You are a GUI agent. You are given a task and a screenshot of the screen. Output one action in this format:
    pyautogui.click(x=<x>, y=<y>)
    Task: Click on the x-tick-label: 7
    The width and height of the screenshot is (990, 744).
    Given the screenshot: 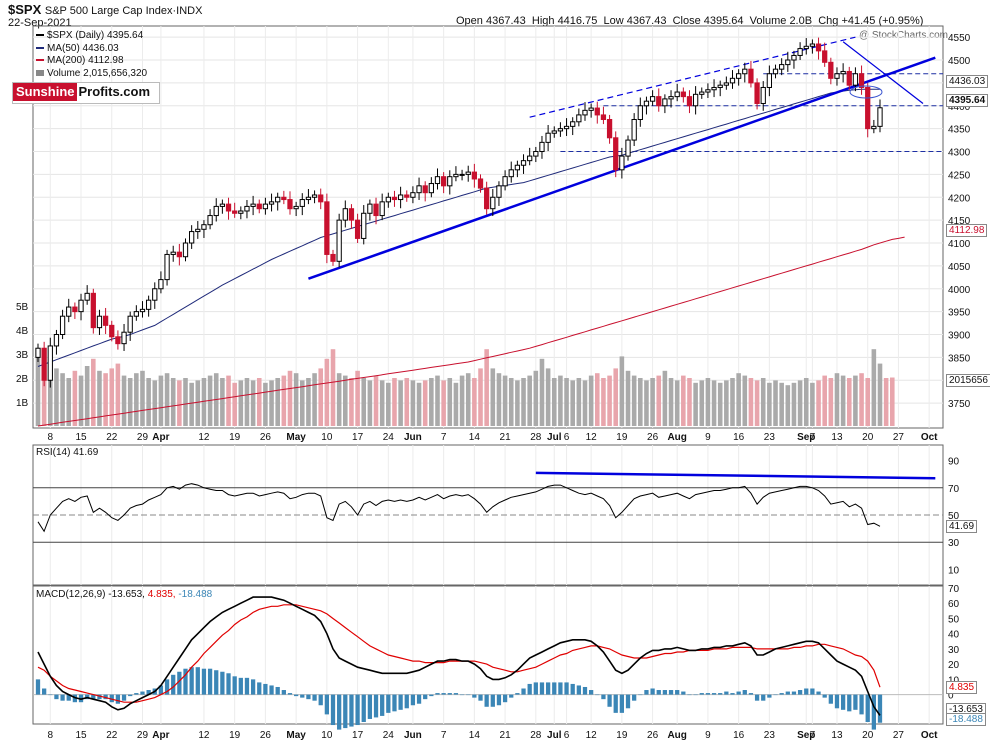 What is the action you would take?
    pyautogui.click(x=813, y=437)
    